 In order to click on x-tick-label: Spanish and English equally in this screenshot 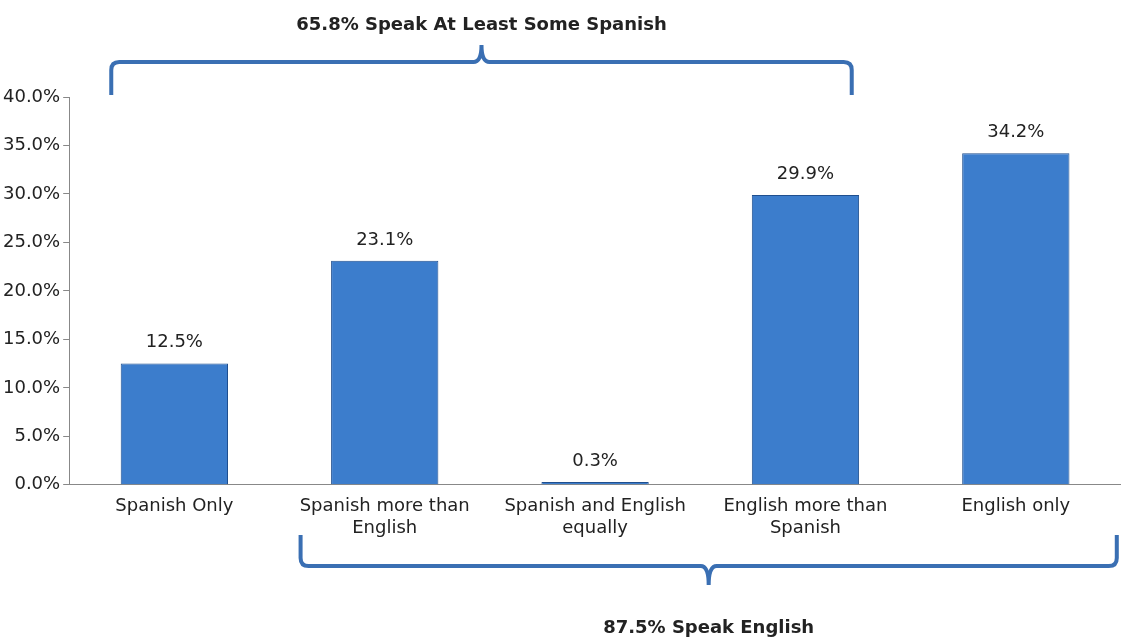, I will do `click(595, 515)`.